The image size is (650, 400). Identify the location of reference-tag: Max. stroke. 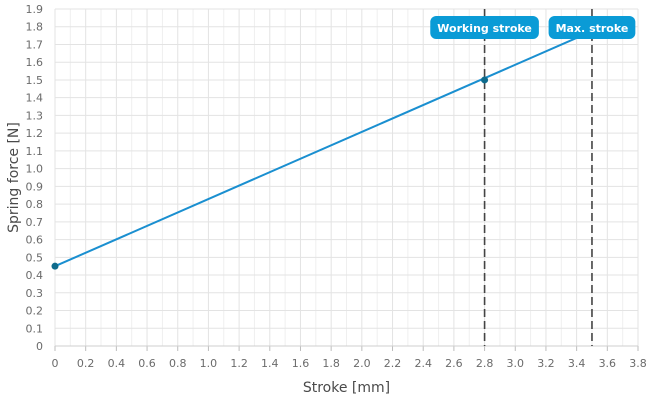
(592, 27).